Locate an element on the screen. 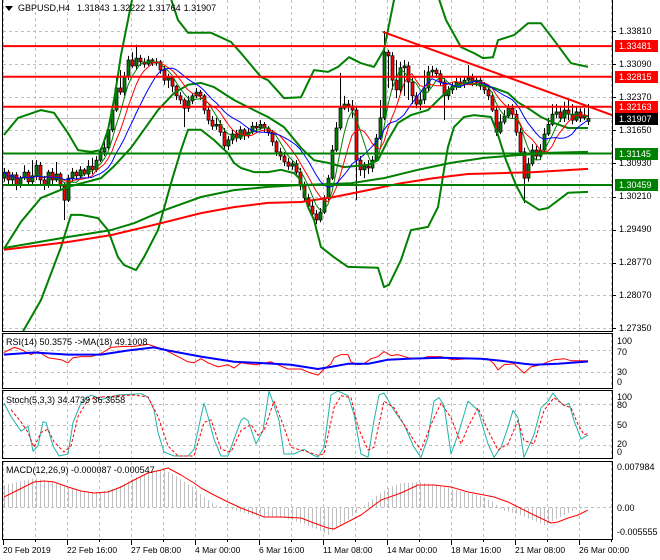 This screenshot has width=660, height=560. stoch-axis-label: 50 is located at coordinates (622, 424).